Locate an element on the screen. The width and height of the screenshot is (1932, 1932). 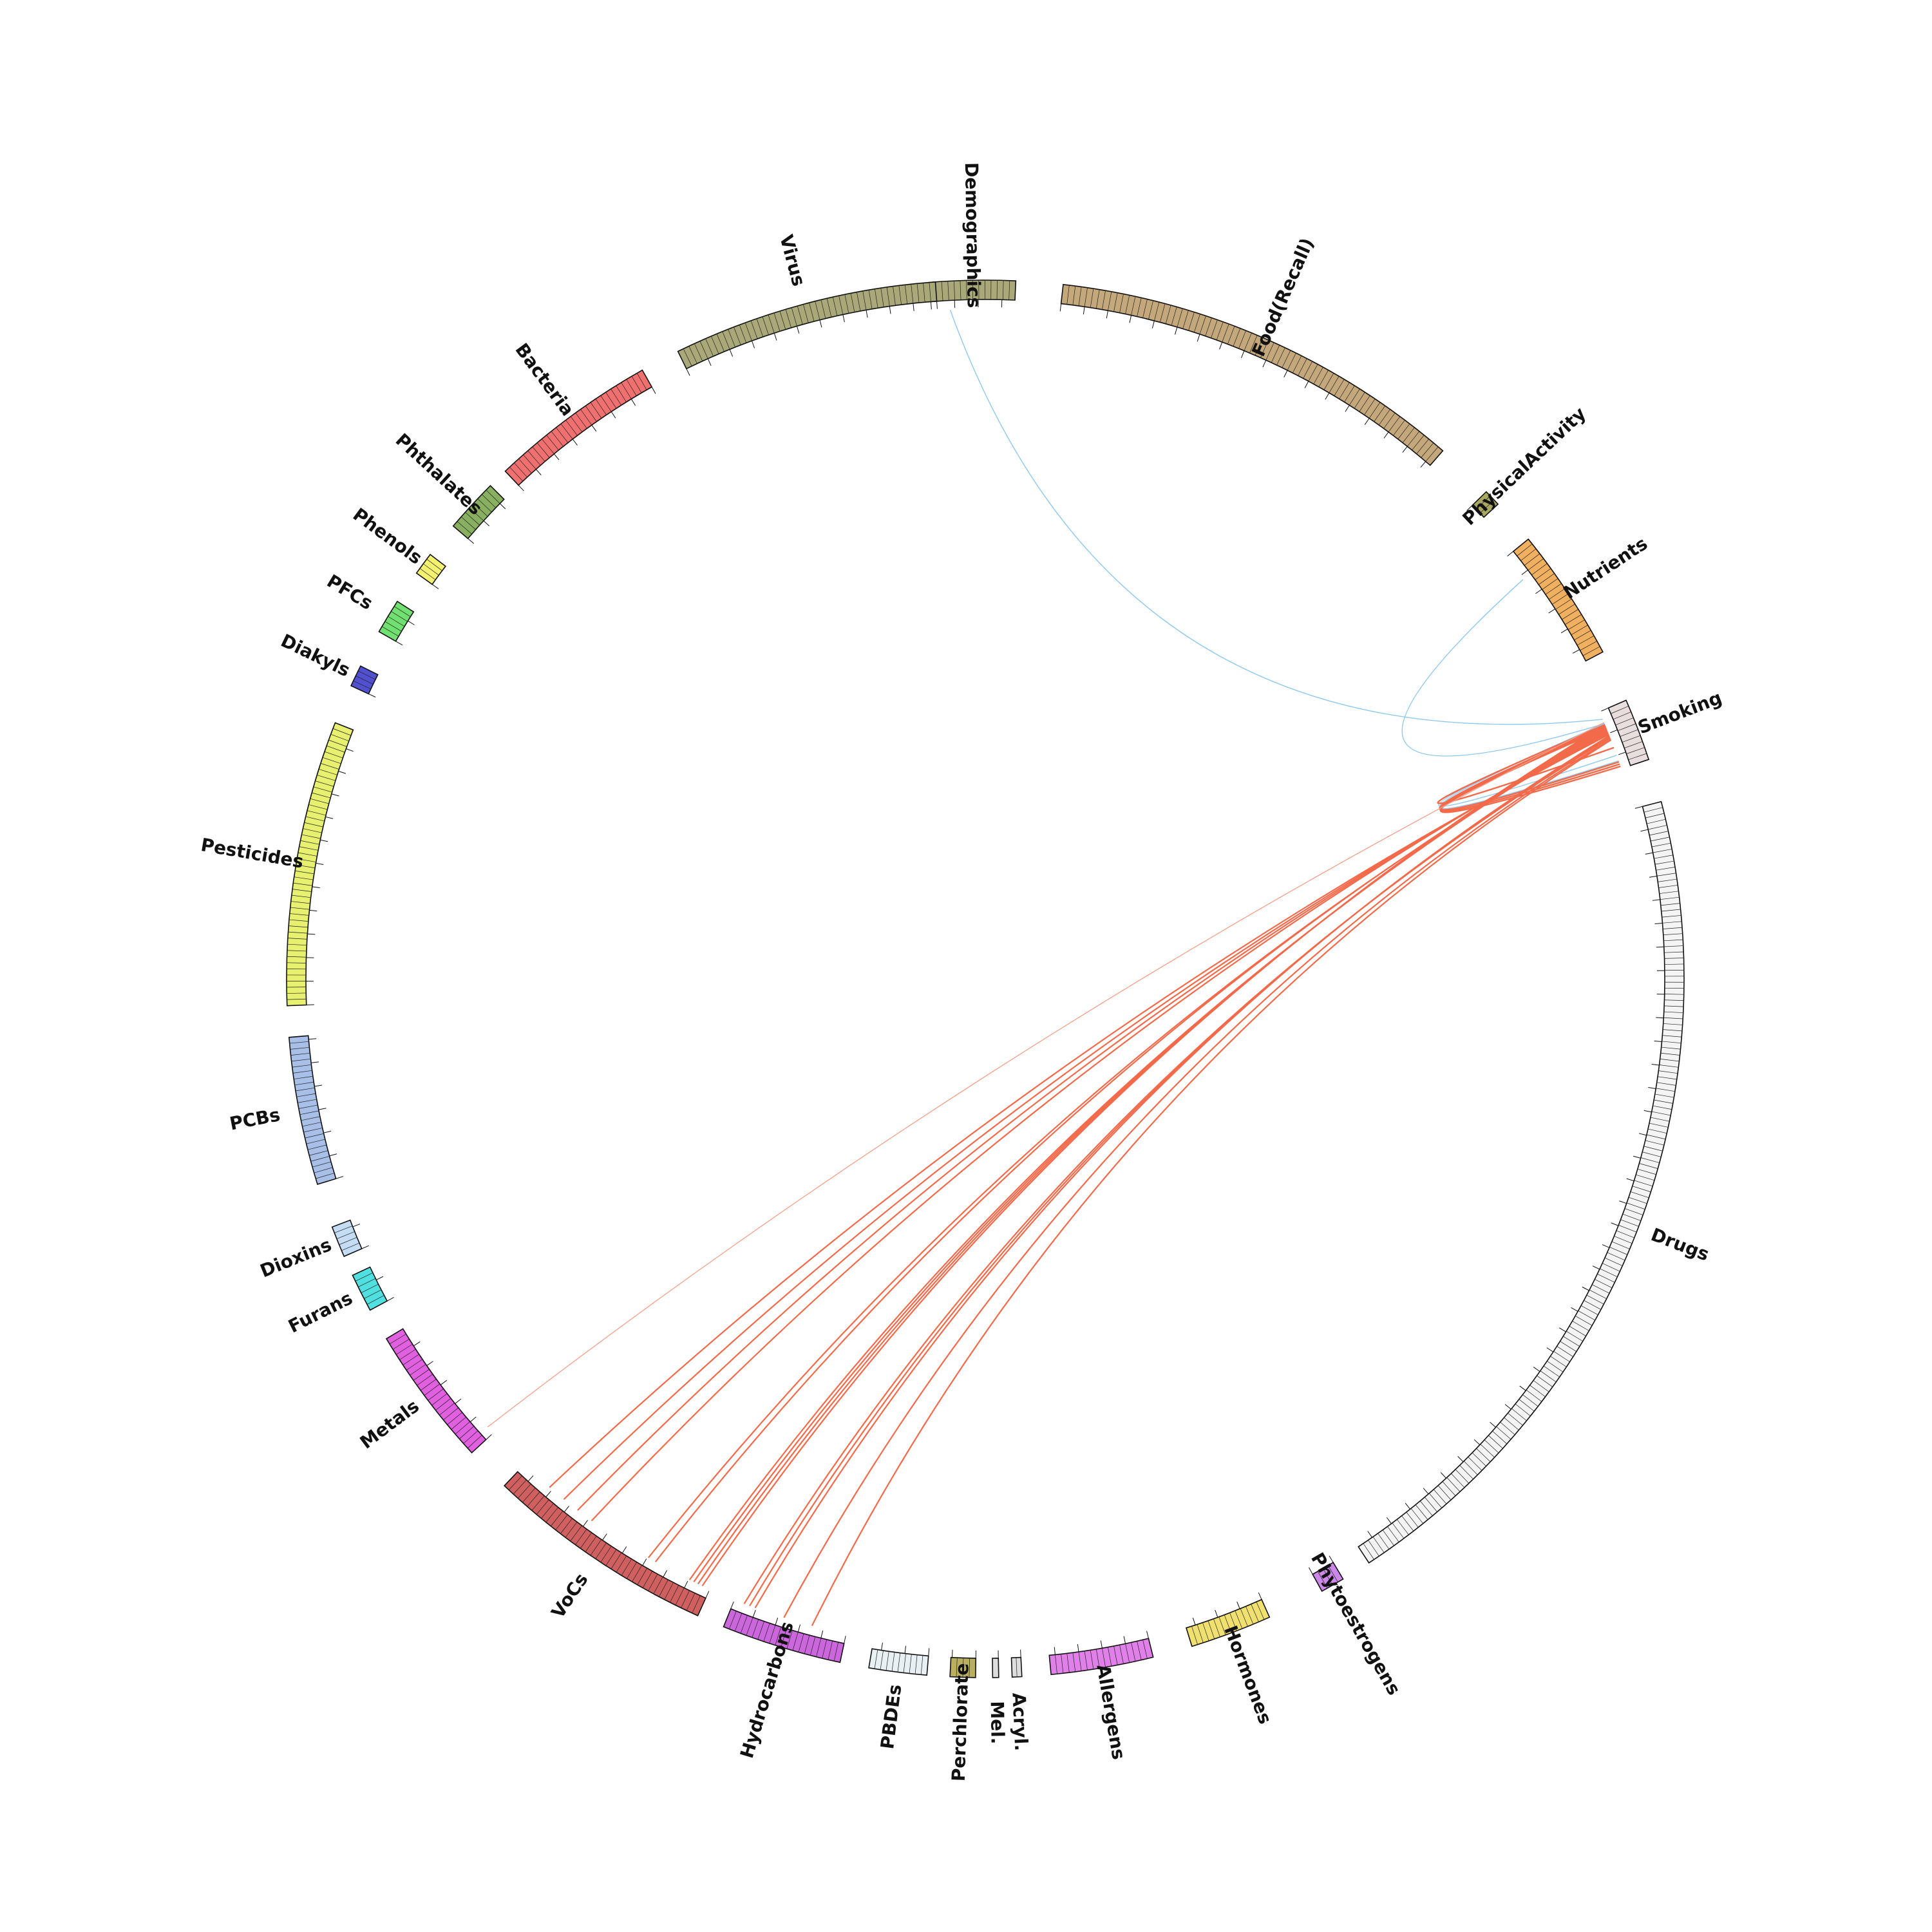
segment-pbdes is located at coordinates (899, 1659).